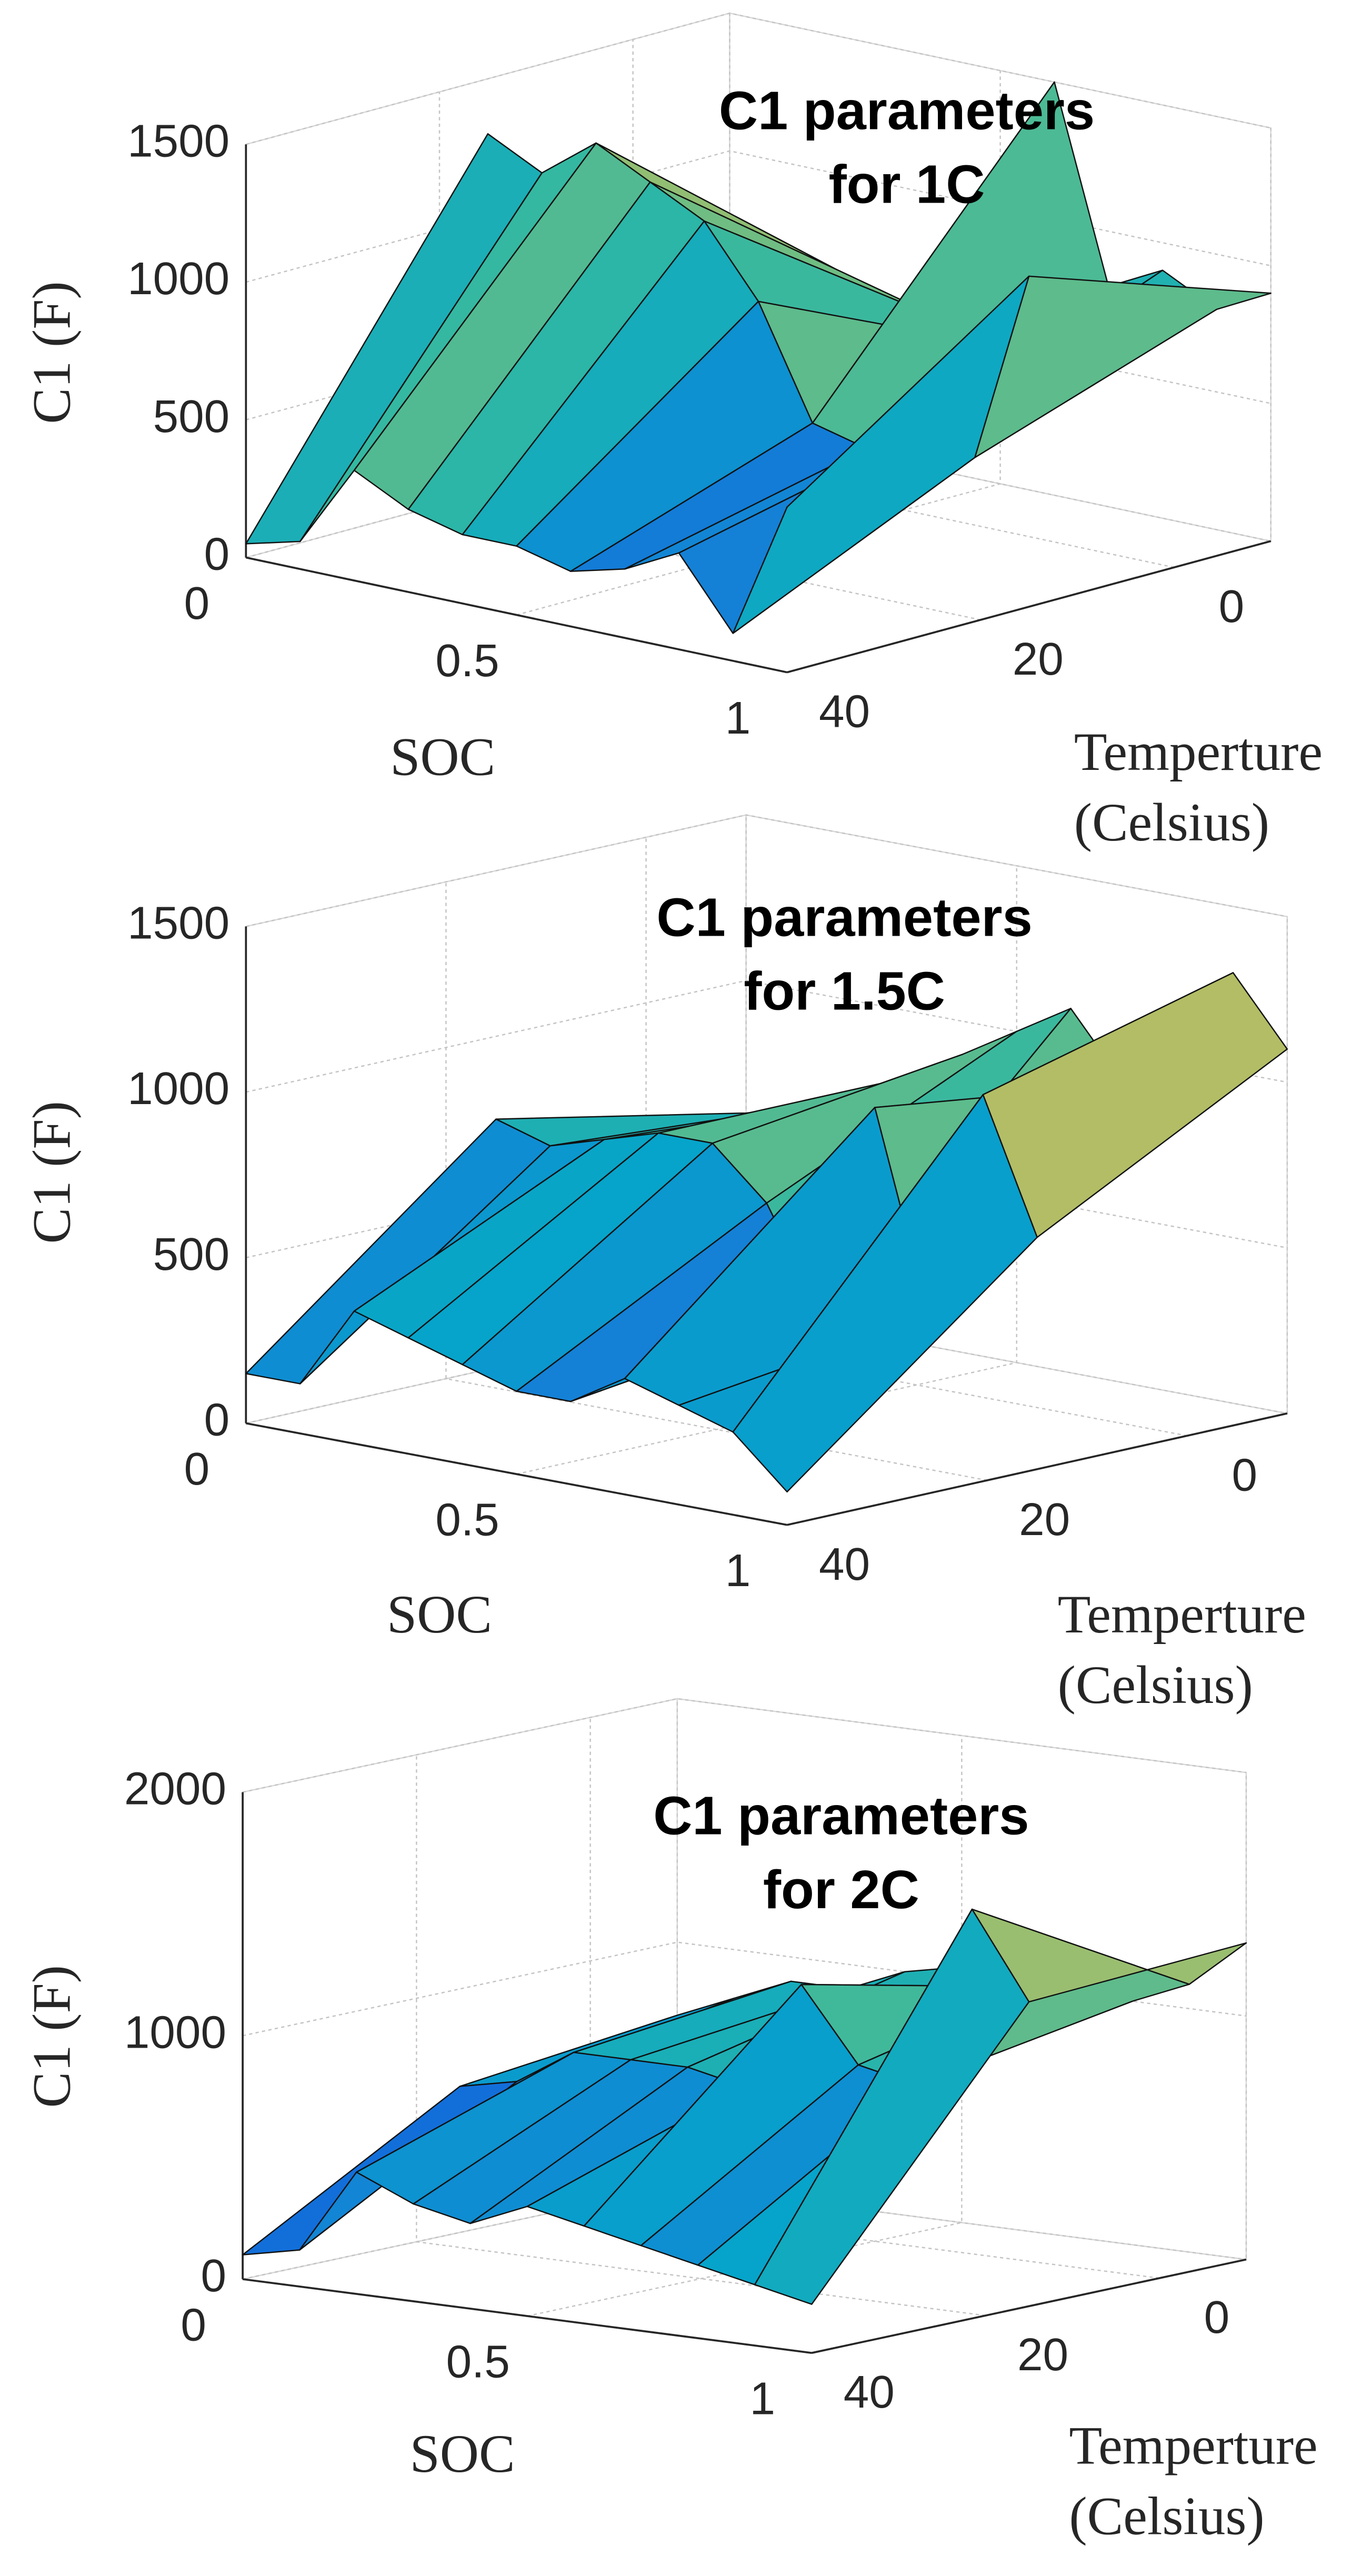 This screenshot has height=2576, width=1361. What do you see at coordinates (907, 184) in the screenshot?
I see `chart-title: for 1C` at bounding box center [907, 184].